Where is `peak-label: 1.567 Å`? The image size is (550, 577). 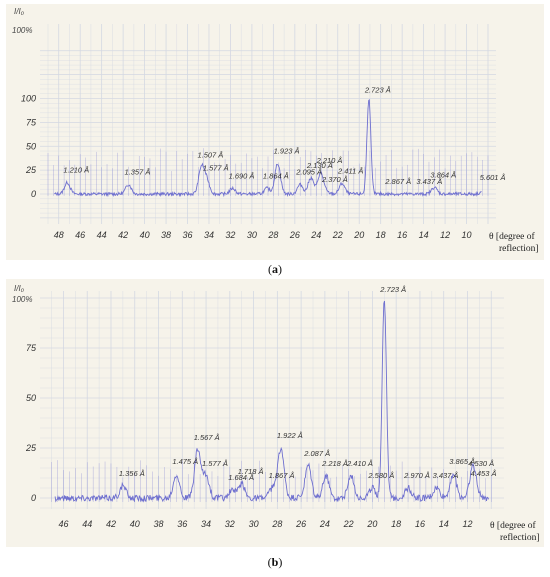
peak-label: 1.567 Å is located at coordinates (207, 437).